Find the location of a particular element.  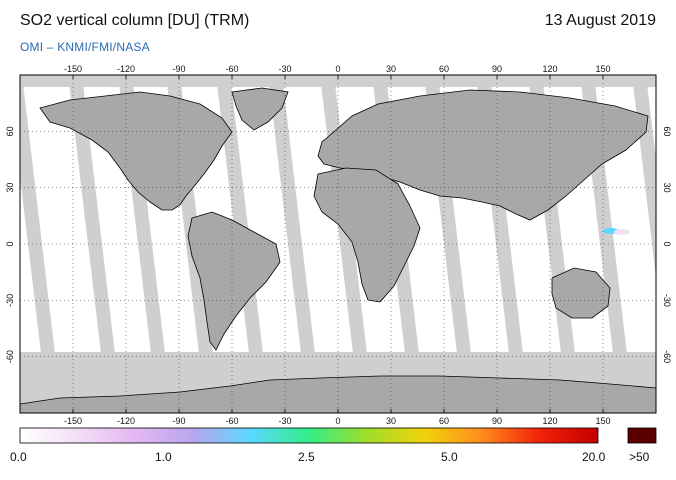

lon-label-bottom: -60 is located at coordinates (231, 421).